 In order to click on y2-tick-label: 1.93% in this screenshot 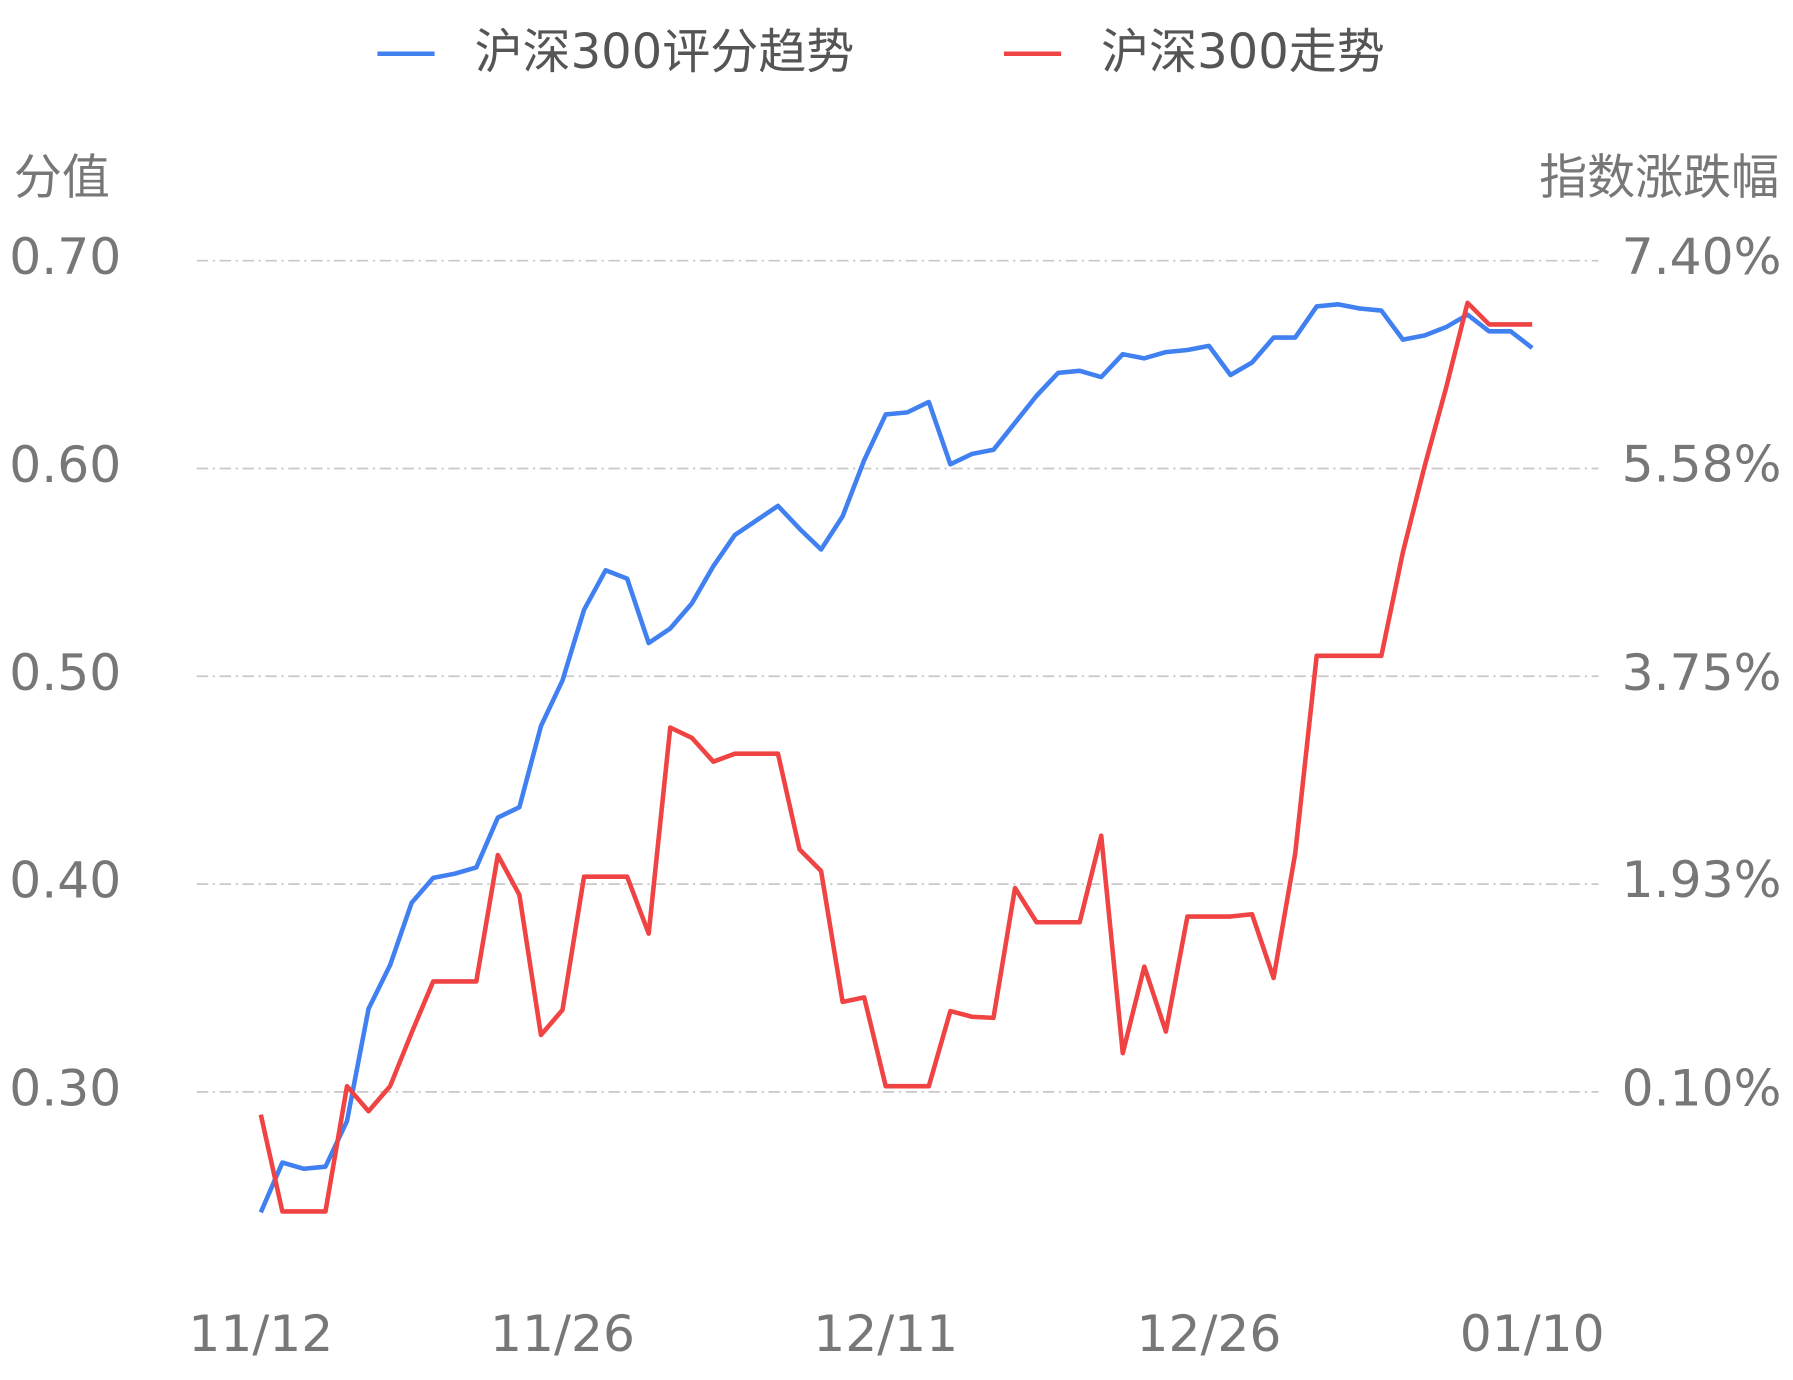, I will do `click(1702, 879)`.